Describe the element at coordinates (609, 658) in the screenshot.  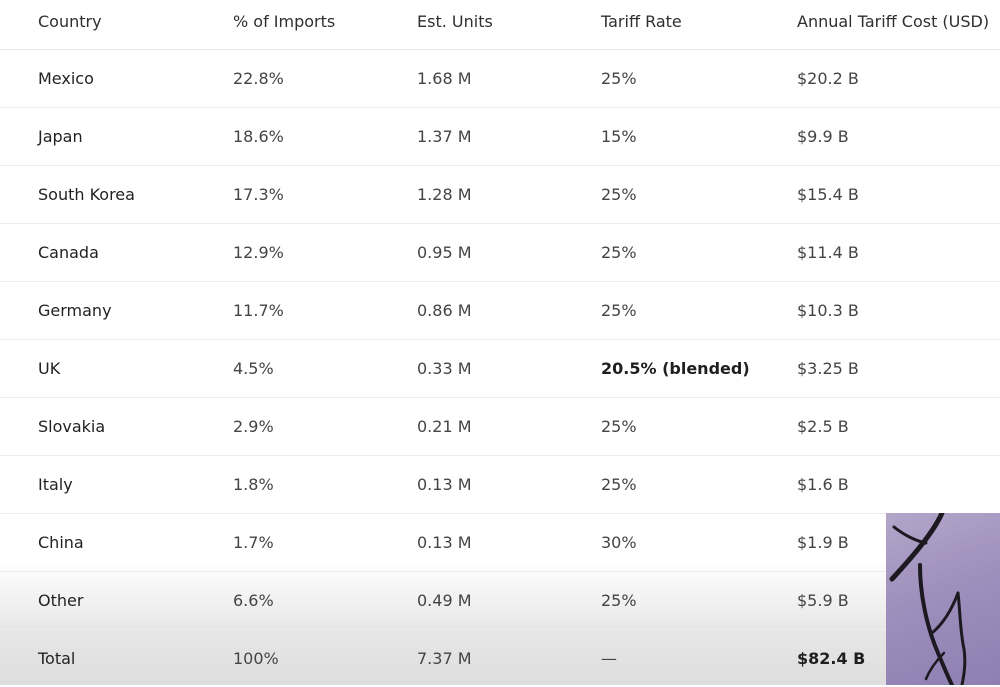
I see `total-tariff-rate: —` at that location.